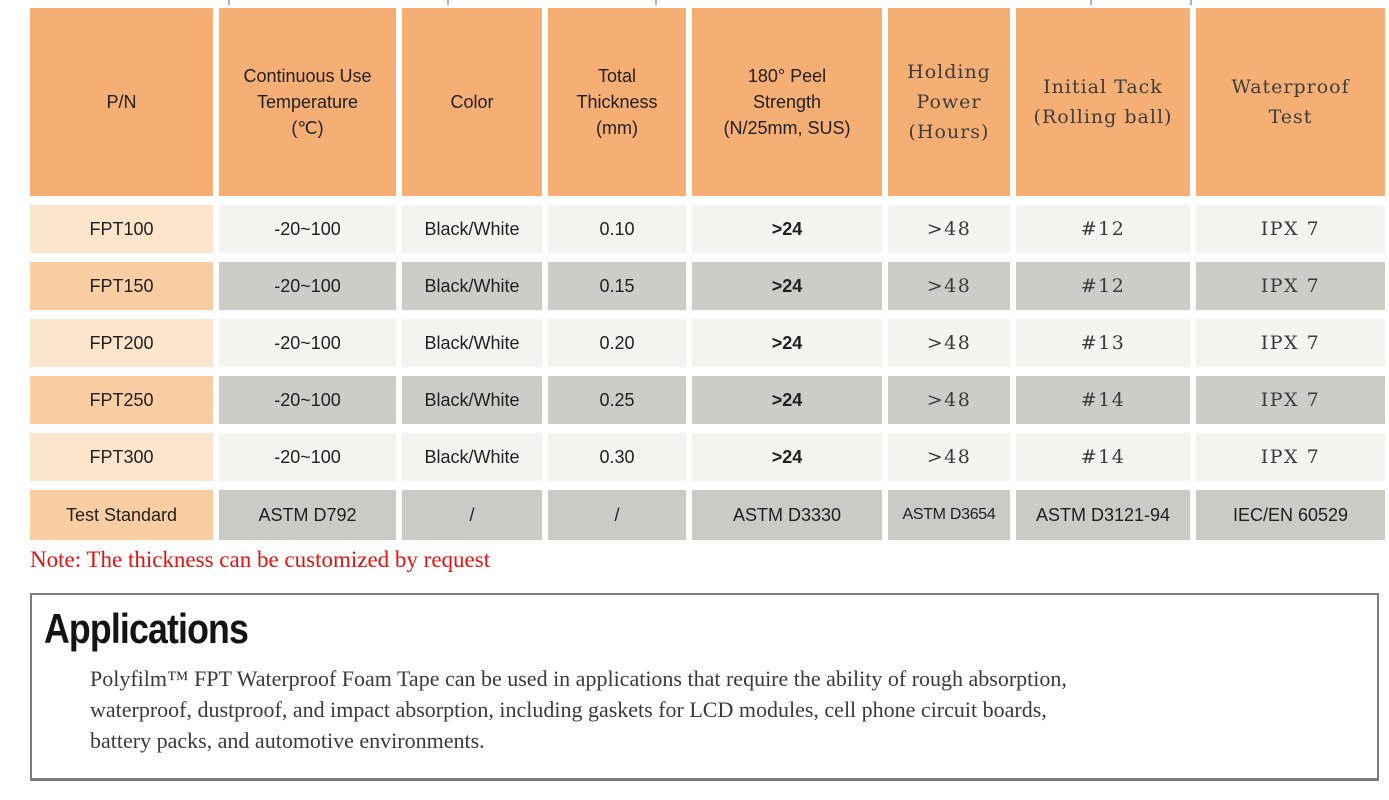  I want to click on header-cell-tack: Initial Tack (Rolling ball), so click(1103, 102).